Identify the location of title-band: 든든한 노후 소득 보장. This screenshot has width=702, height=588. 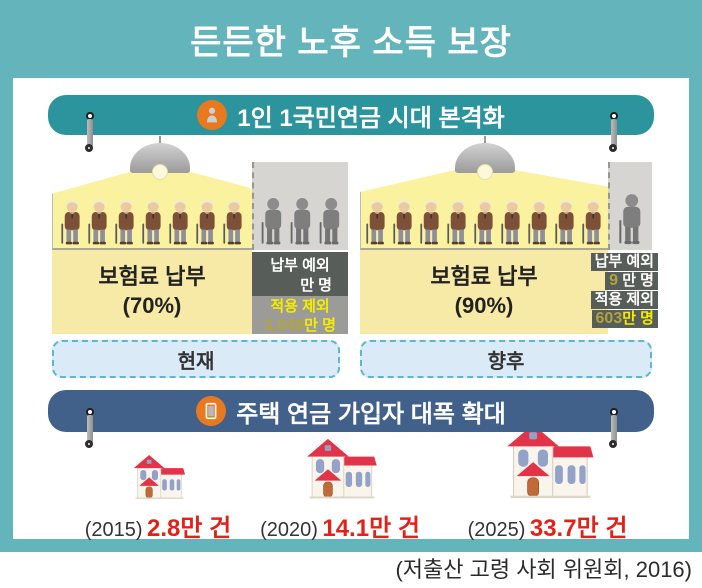
(351, 39).